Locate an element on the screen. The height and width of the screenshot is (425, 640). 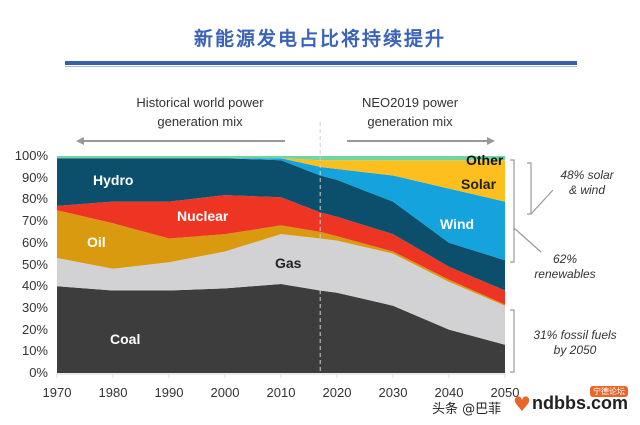
y-tick-label: 70% is located at coordinates (34, 221).